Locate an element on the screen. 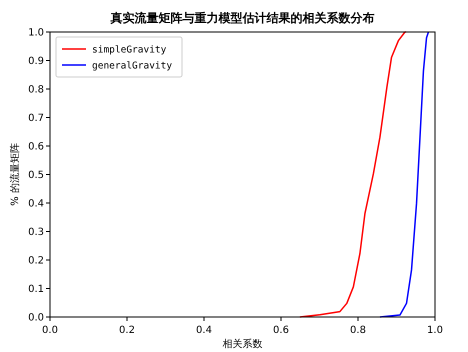 Image resolution: width=468 pixels, height=352 pixels. legend-label: generalGravity is located at coordinates (132, 66).